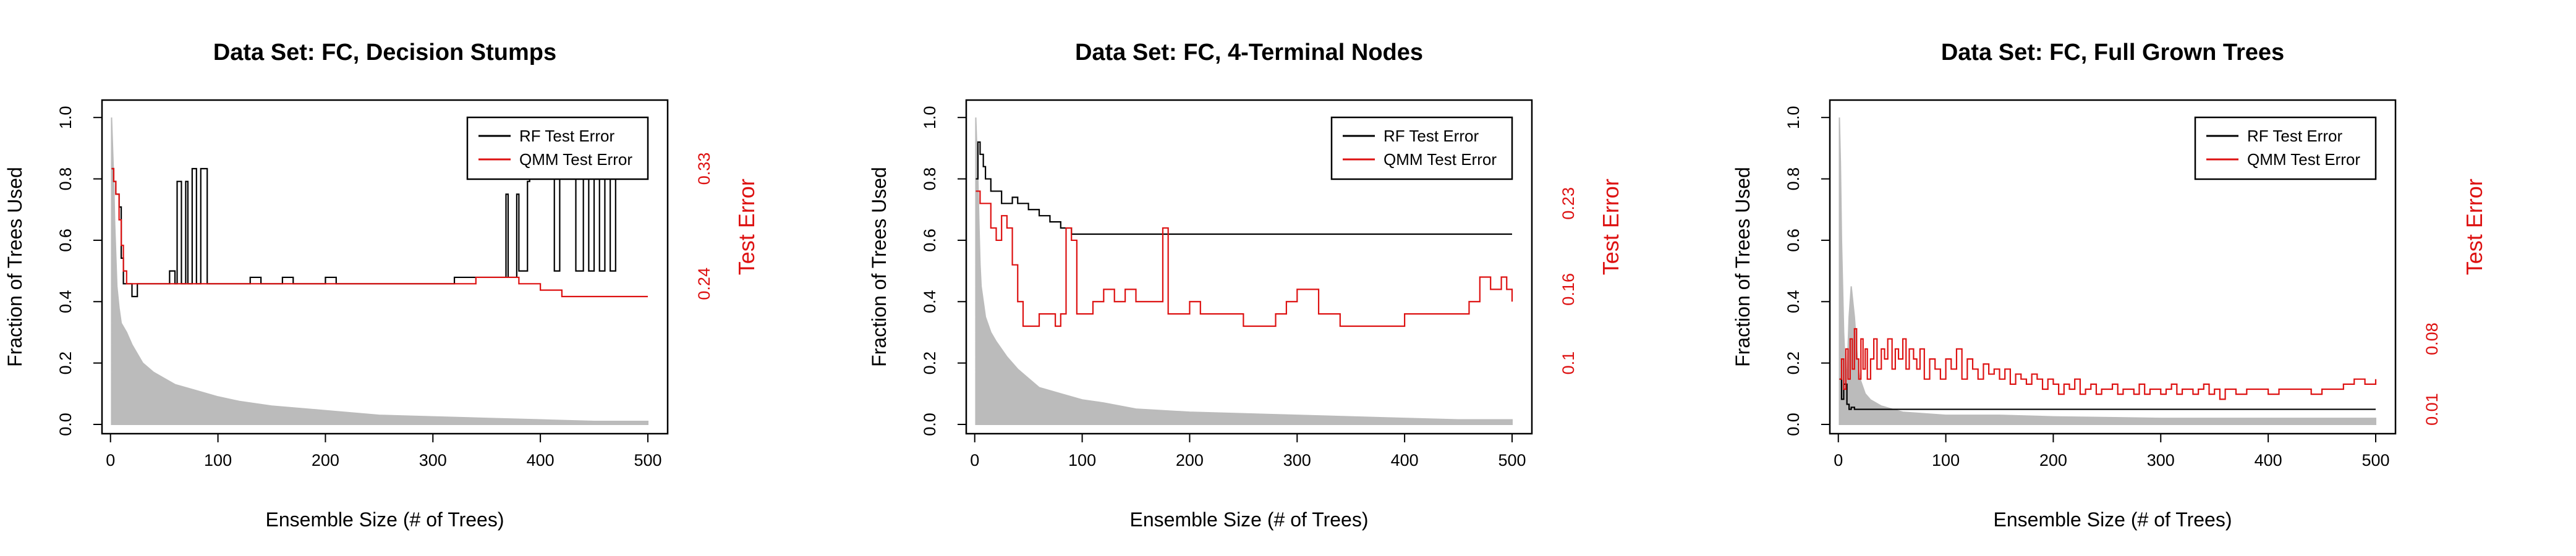 The width and height of the screenshot is (2576, 556). Describe the element at coordinates (1568, 203) in the screenshot. I see `right-y-tick-label: 0.23` at that location.